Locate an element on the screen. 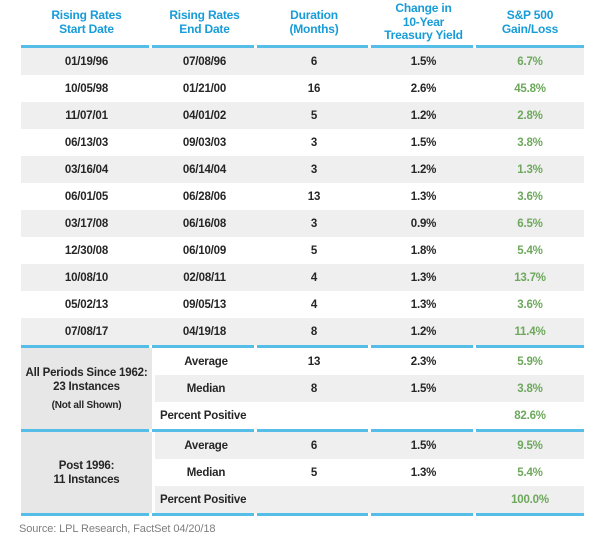 This screenshot has height=537, width=610. table-row: 06/13/03 09/03/03 3 1.5% 3.8% is located at coordinates (302, 142).